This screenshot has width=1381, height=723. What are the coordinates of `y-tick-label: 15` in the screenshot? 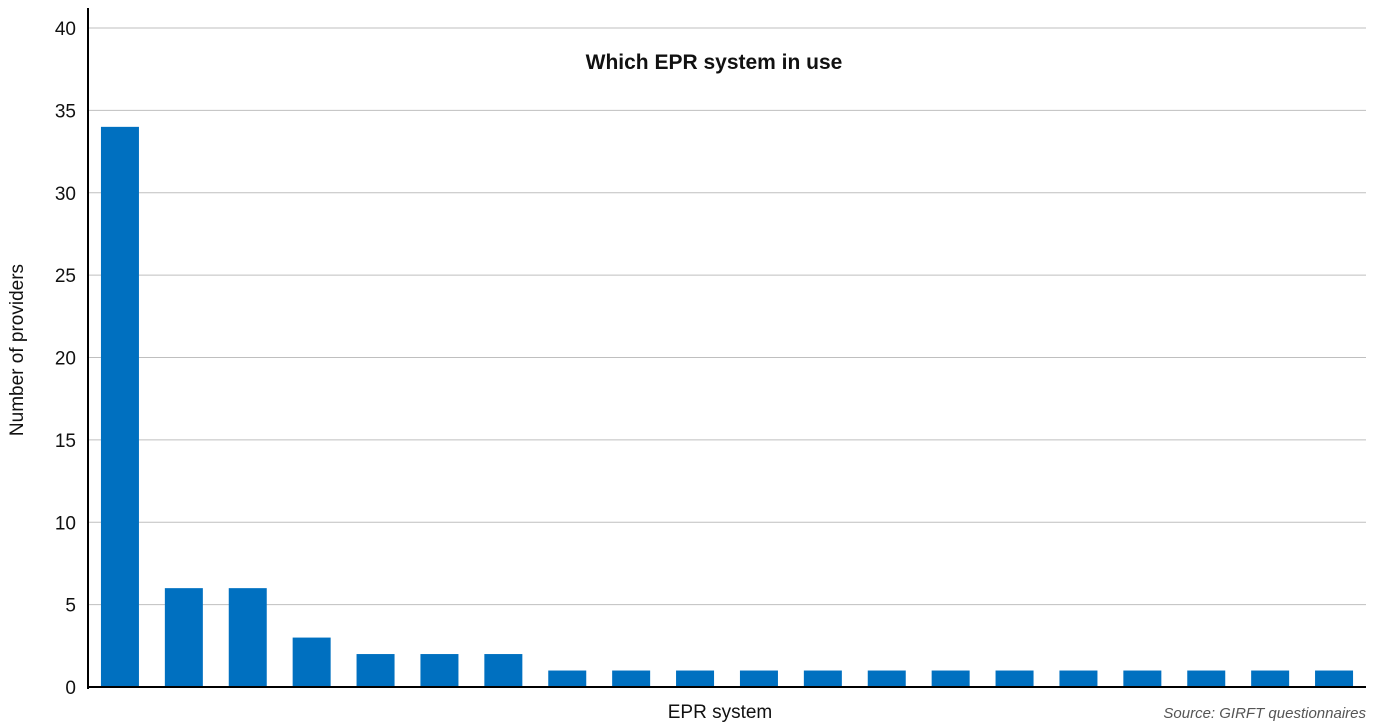 It's located at (65, 441).